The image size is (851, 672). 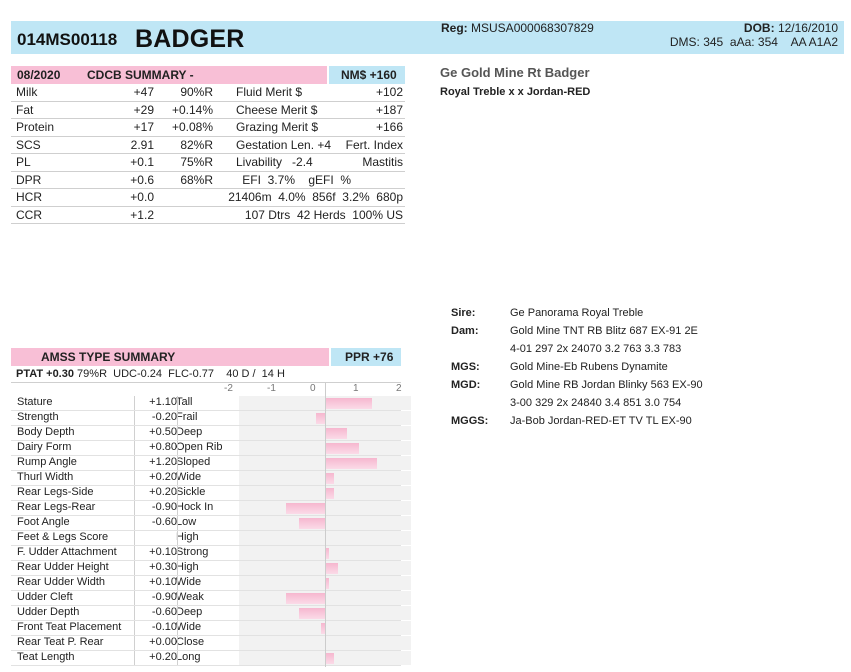 What do you see at coordinates (143, 127) in the screenshot?
I see `cdcb-value: +17` at bounding box center [143, 127].